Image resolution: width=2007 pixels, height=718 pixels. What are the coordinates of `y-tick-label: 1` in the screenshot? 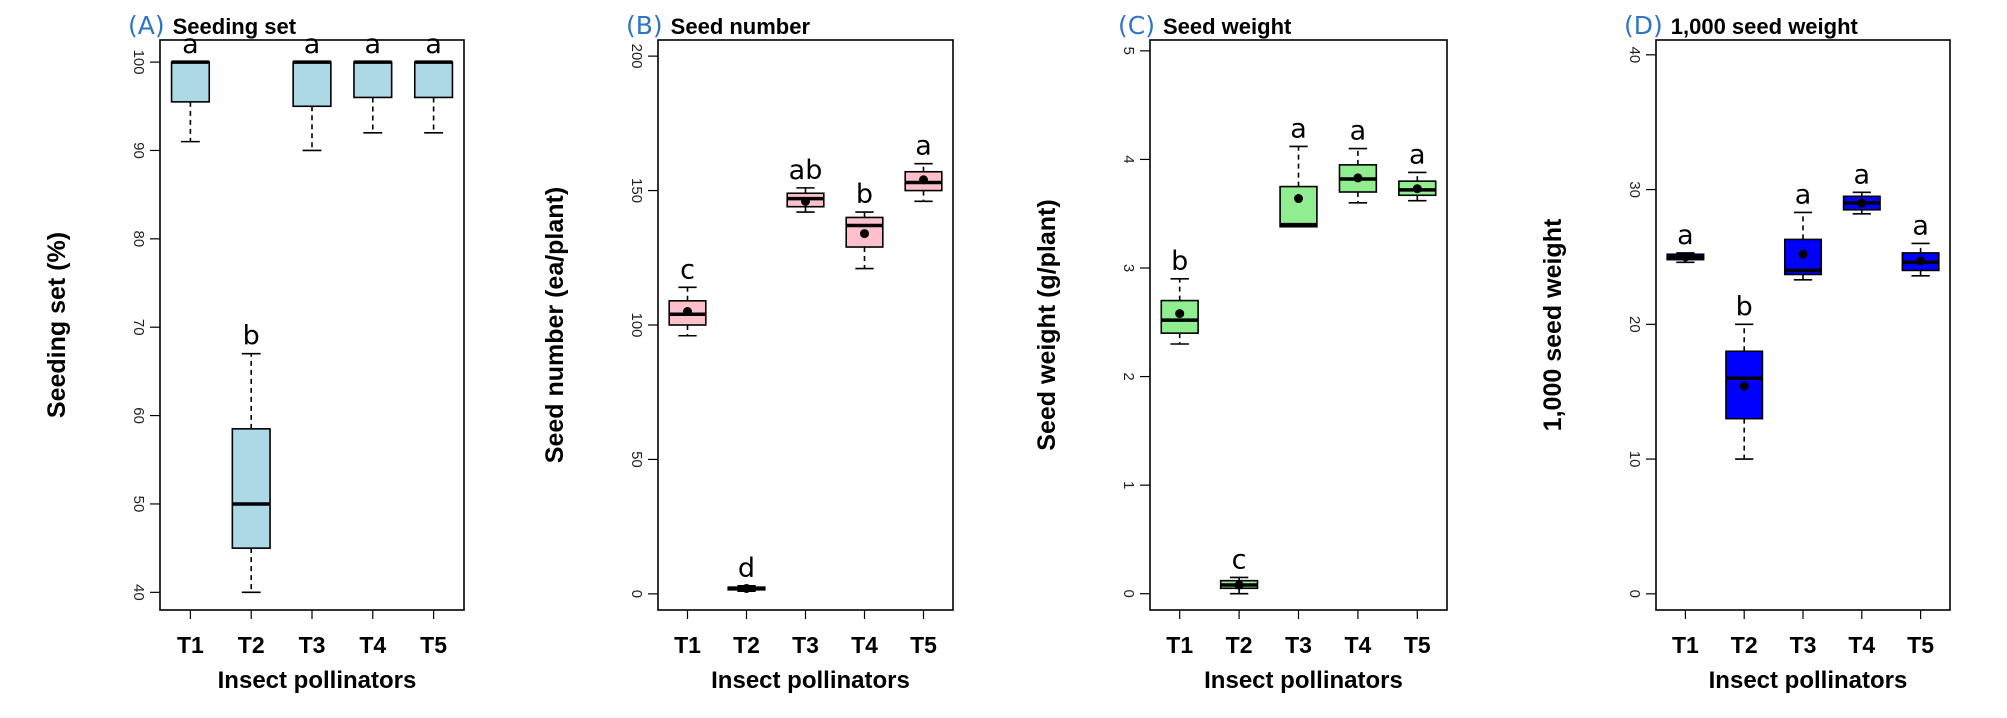 It's located at (1128, 485).